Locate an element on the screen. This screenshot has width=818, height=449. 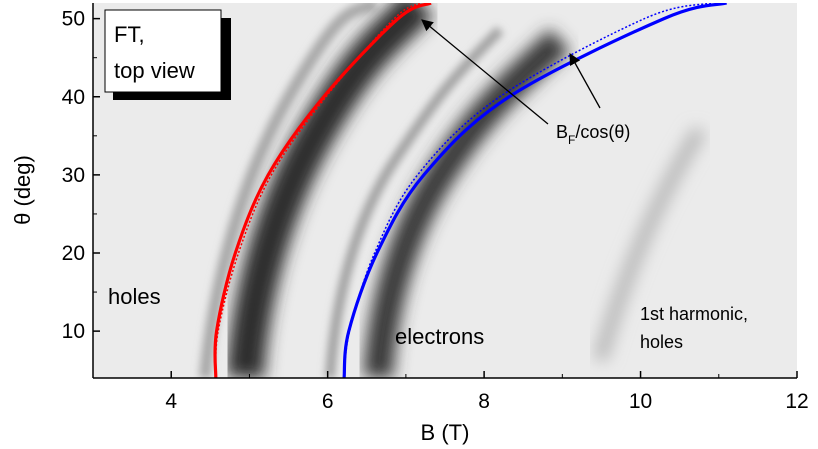
annotation-part: B is located at coordinates (562, 132).